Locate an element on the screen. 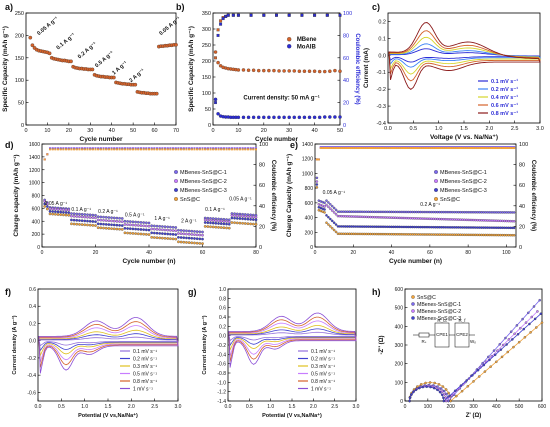 Image resolution: width=550 pixels, height=427 pixels. y-tick-label: 250 is located at coordinates (206, 46).